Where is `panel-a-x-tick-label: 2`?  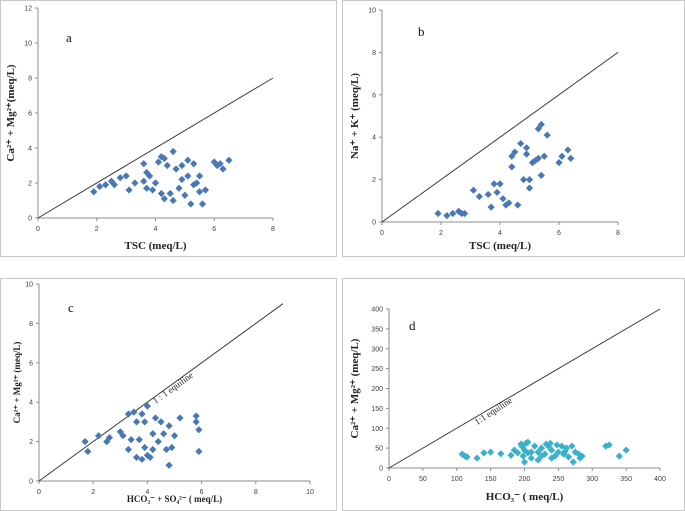
panel-a-x-tick-label: 2 is located at coordinates (97, 229).